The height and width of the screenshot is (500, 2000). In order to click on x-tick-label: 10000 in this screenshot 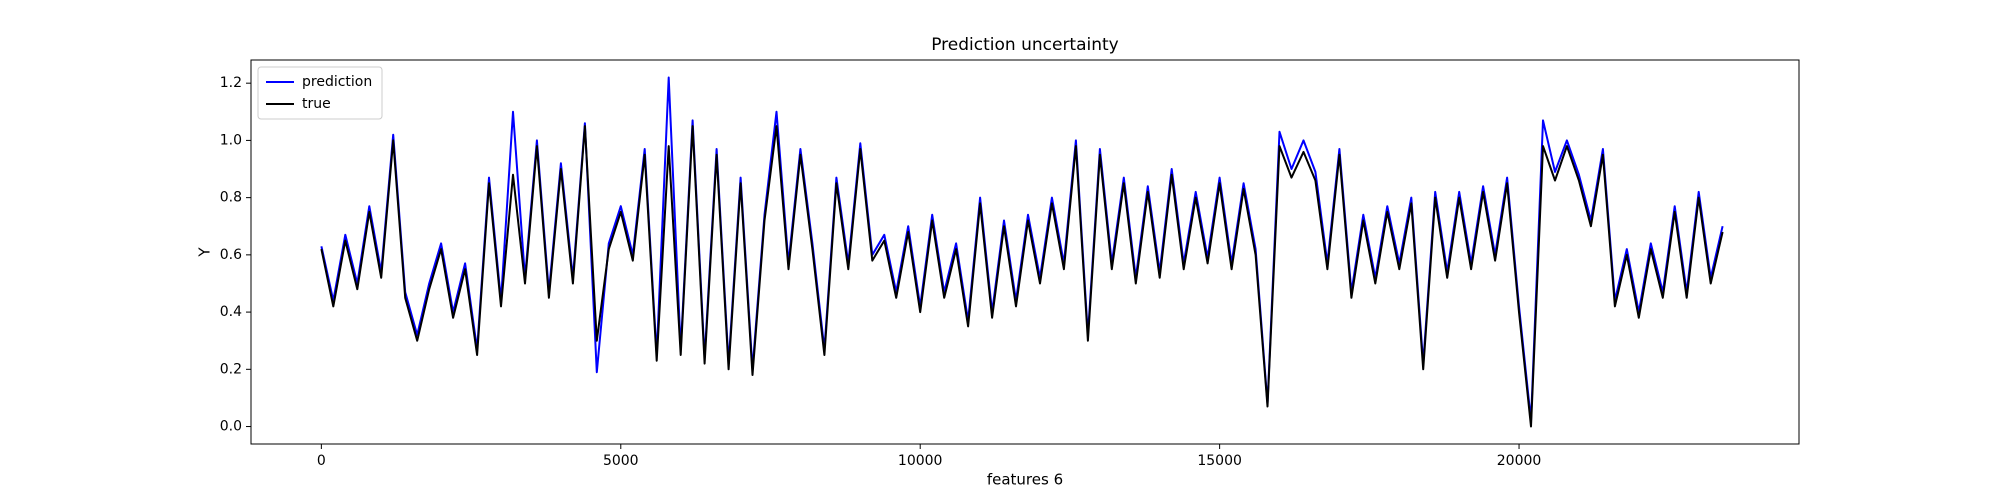, I will do `click(920, 461)`.